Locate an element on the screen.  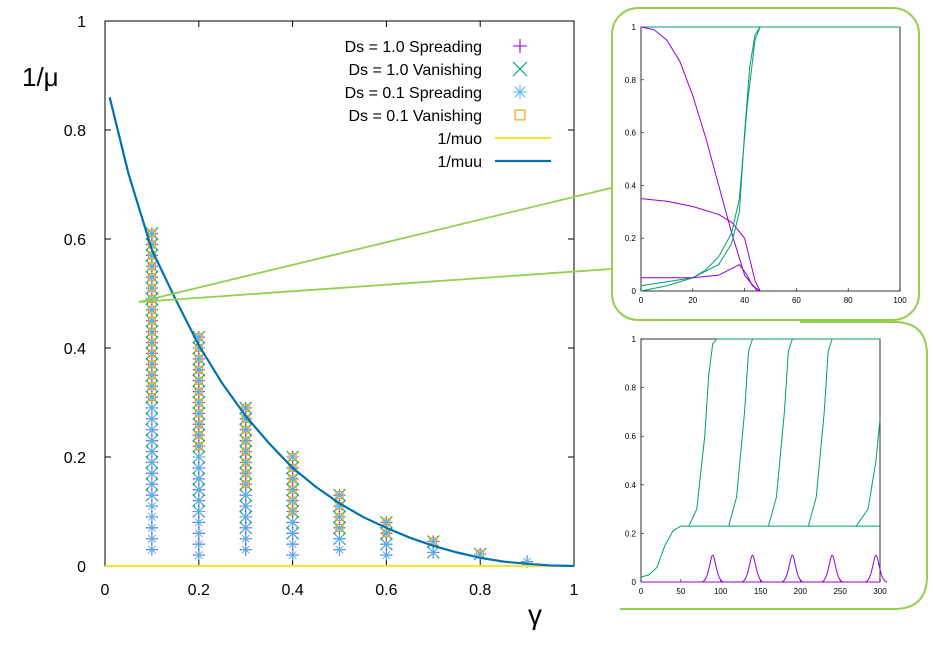
inset-bottom-lines is located at coordinates (764, 460).